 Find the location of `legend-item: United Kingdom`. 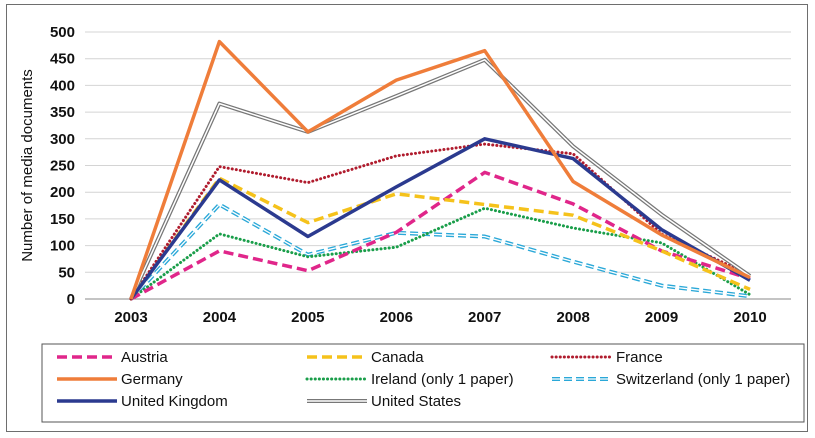

legend-item: United Kingdom is located at coordinates (142, 401).